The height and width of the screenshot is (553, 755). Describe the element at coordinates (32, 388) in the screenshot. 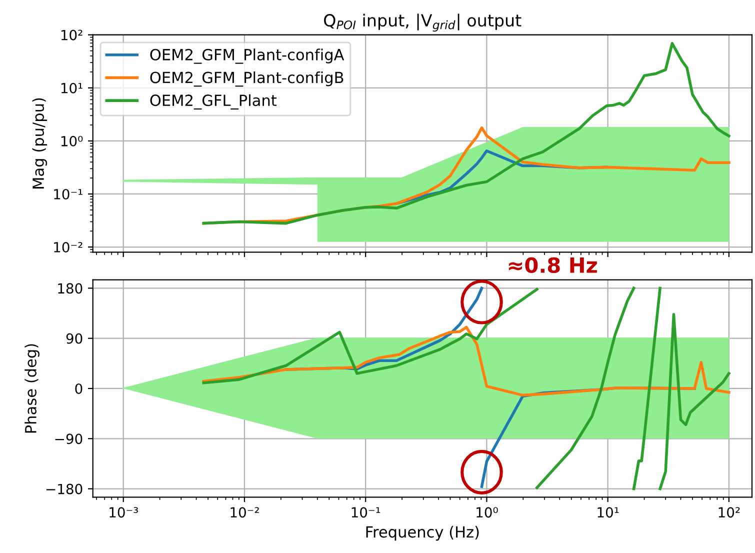

I see `y-axis-title: Phase (deg)` at that location.